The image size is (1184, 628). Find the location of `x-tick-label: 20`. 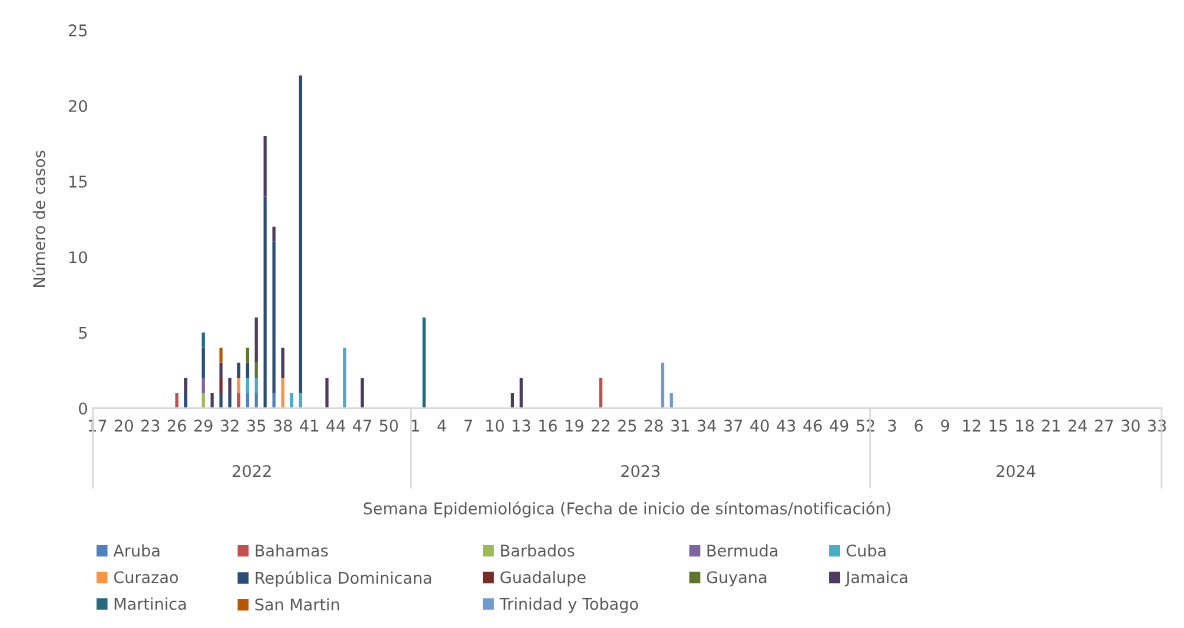

x-tick-label: 20 is located at coordinates (123, 425).